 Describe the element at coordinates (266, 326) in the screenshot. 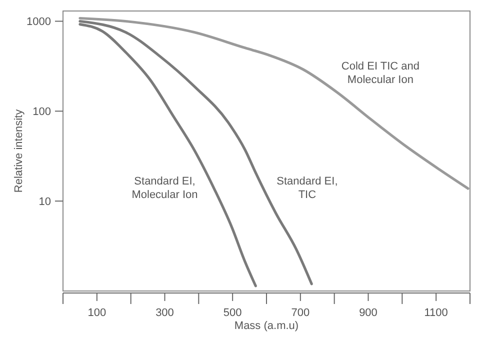

I see `x-axis-title: Mass (a.m.u)` at that location.